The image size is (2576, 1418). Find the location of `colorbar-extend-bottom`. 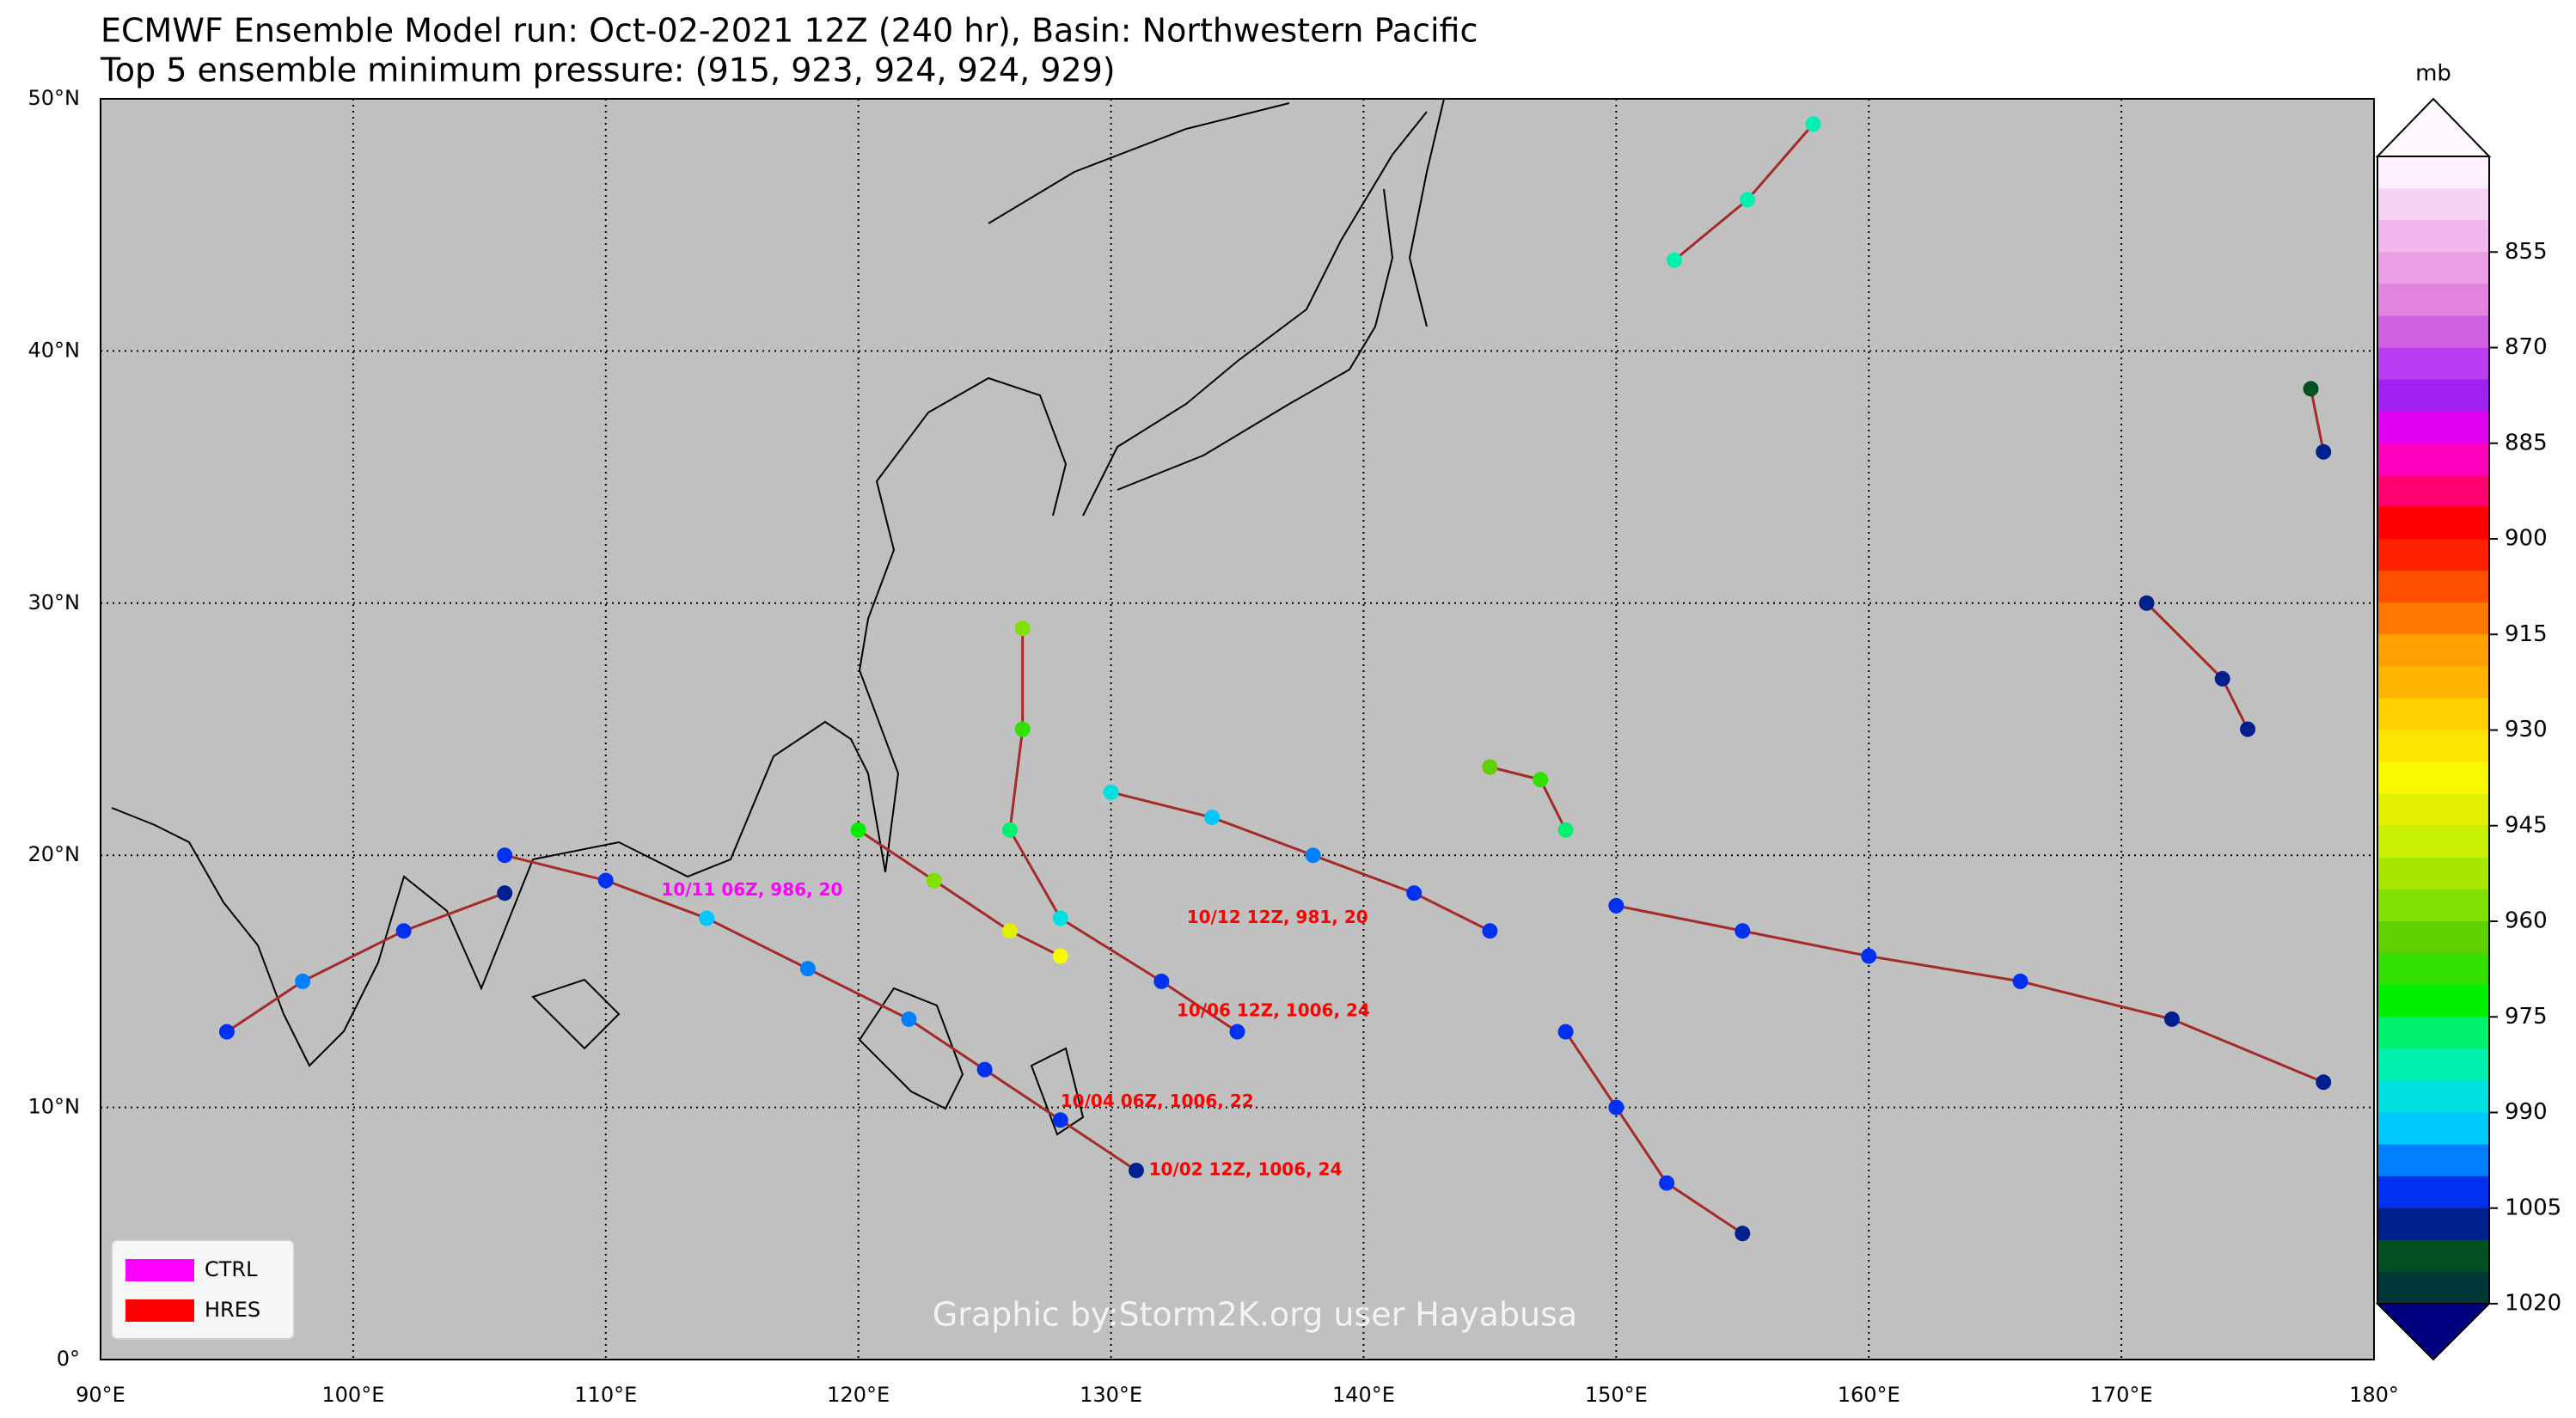

colorbar-extend-bottom is located at coordinates (2433, 1332).